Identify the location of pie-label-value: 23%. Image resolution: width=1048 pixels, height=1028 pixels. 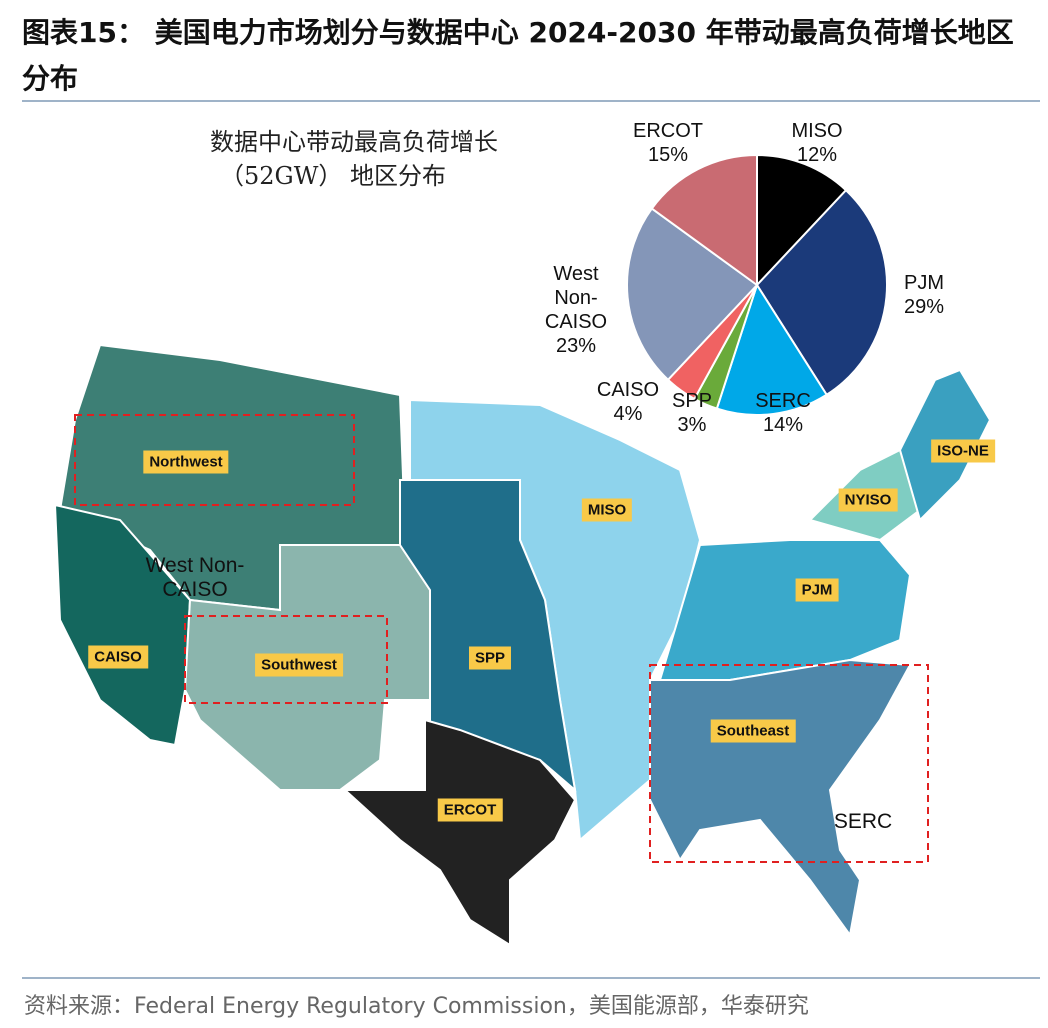
(576, 346).